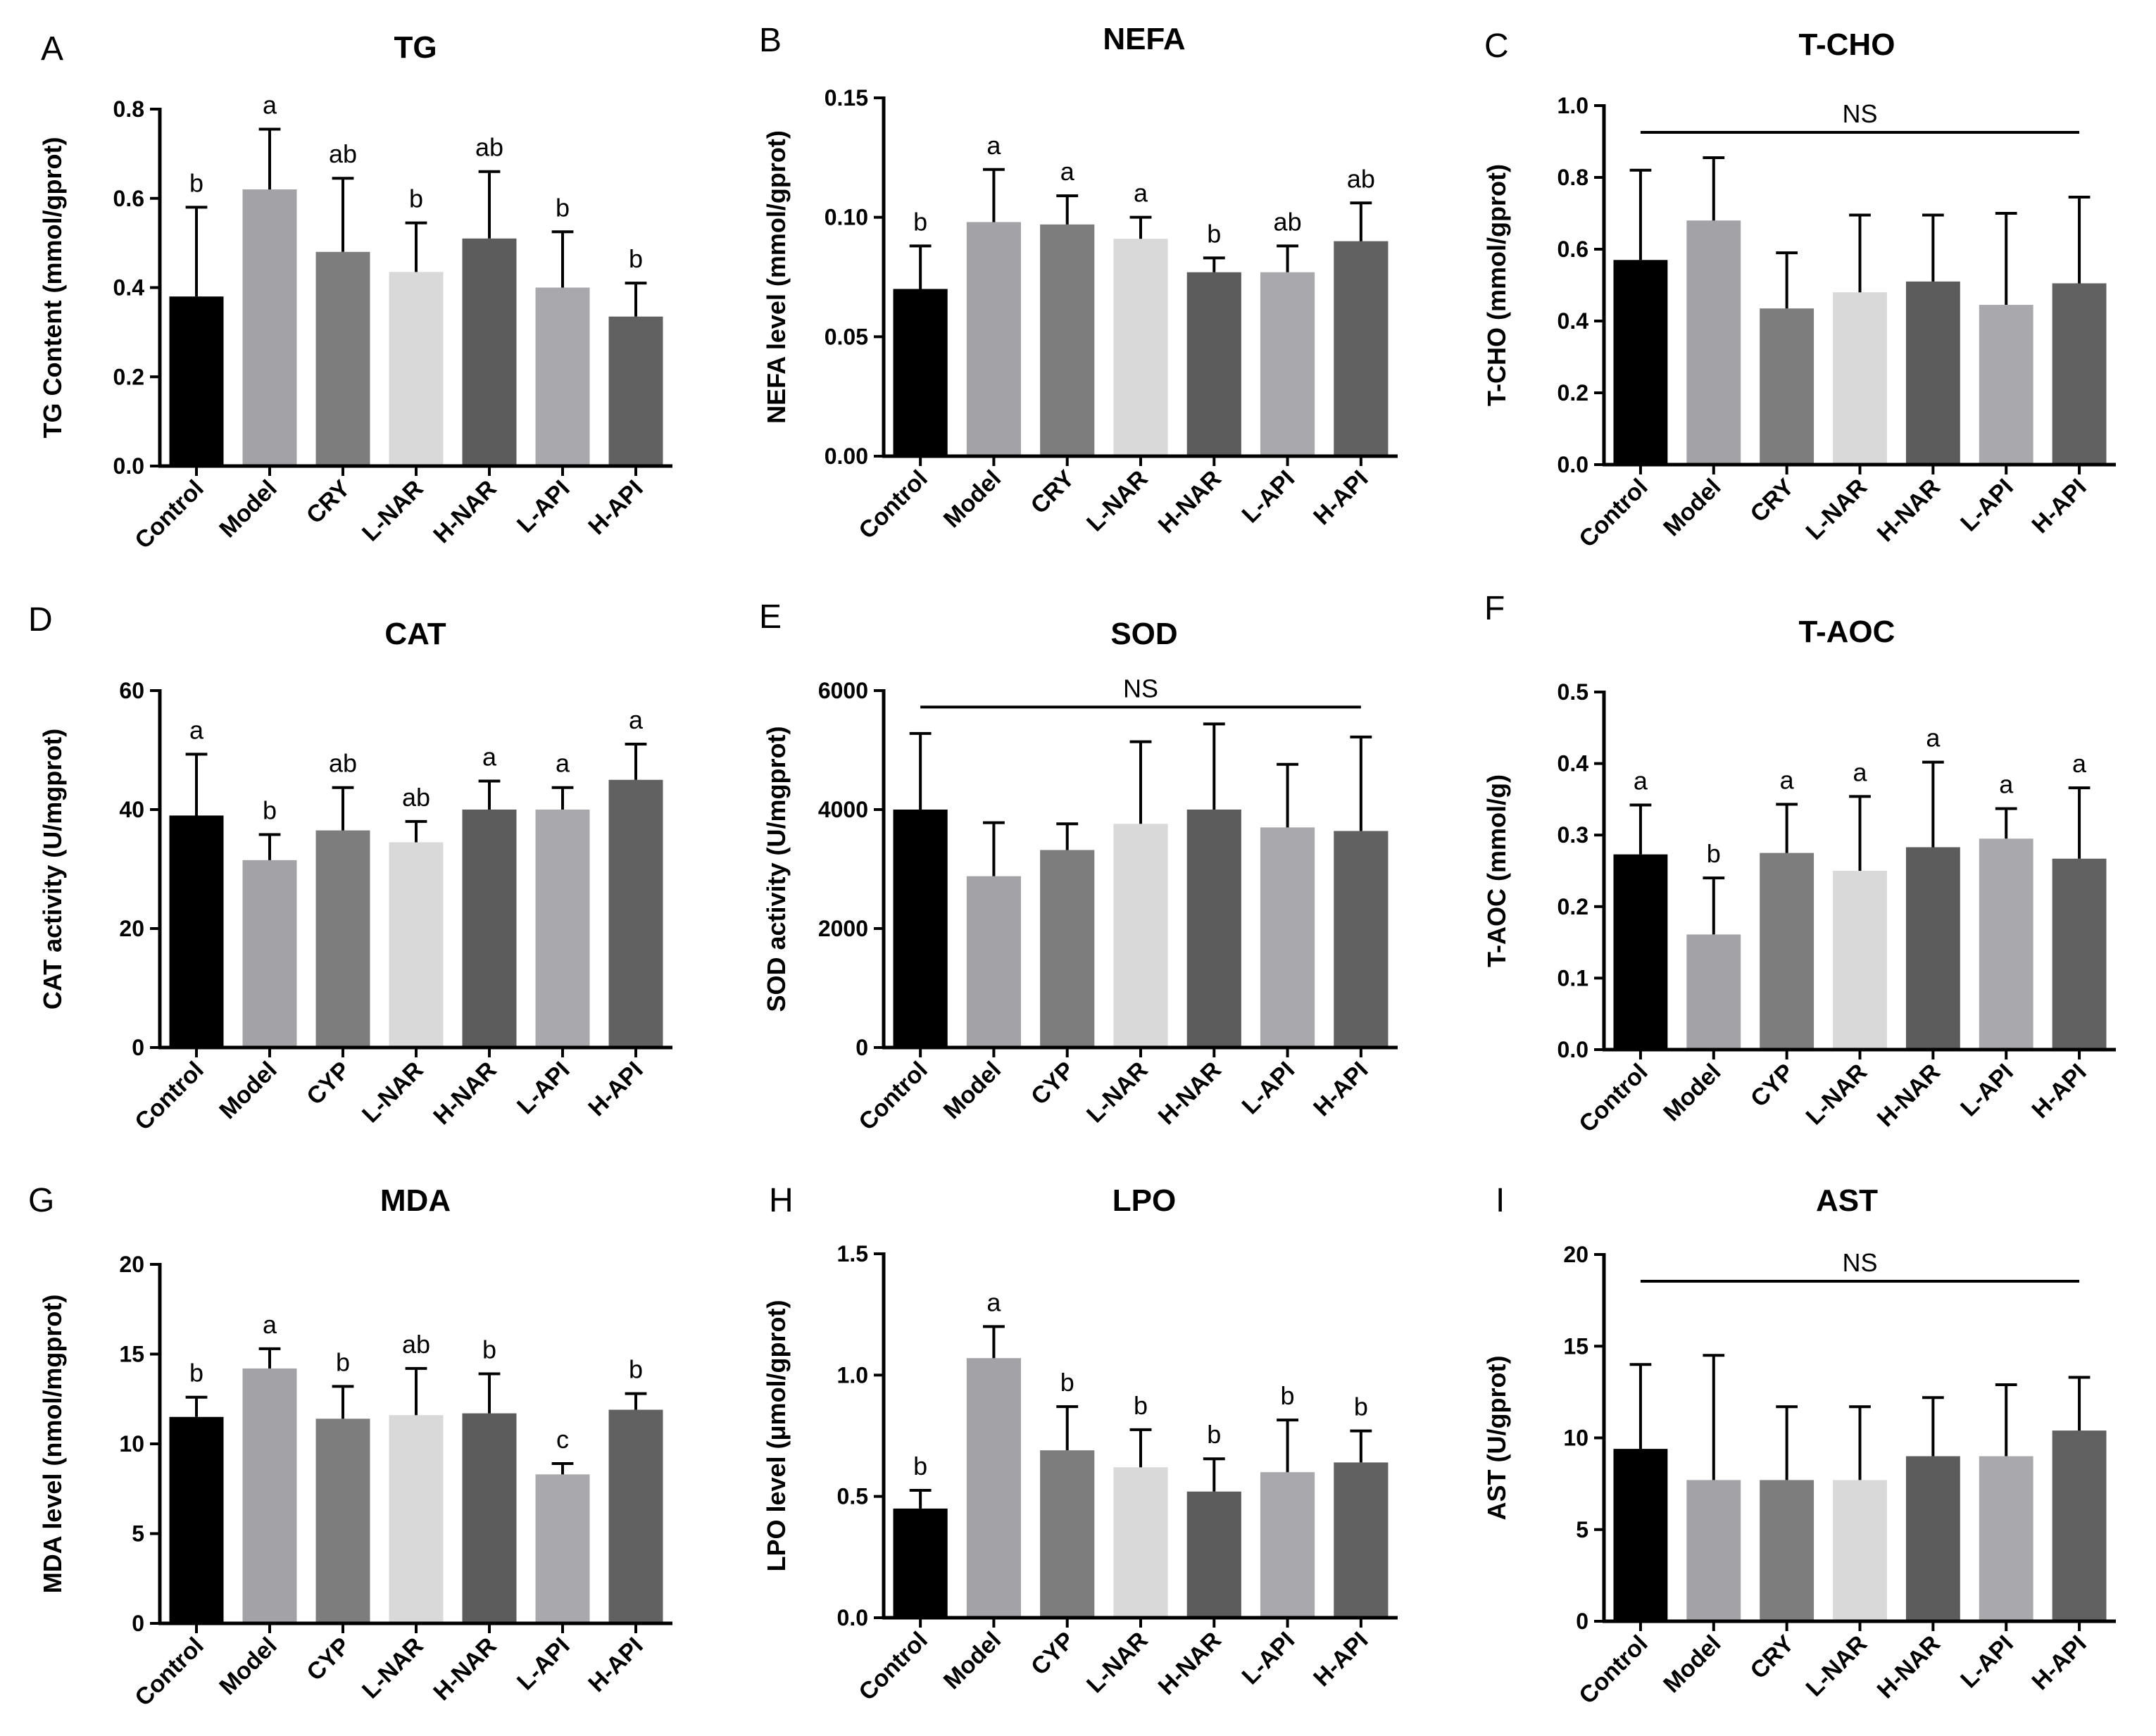 The height and width of the screenshot is (1736, 2156). Describe the element at coordinates (543, 1664) in the screenshot. I see `x-tick-label-mda-l-api: L-API` at that location.